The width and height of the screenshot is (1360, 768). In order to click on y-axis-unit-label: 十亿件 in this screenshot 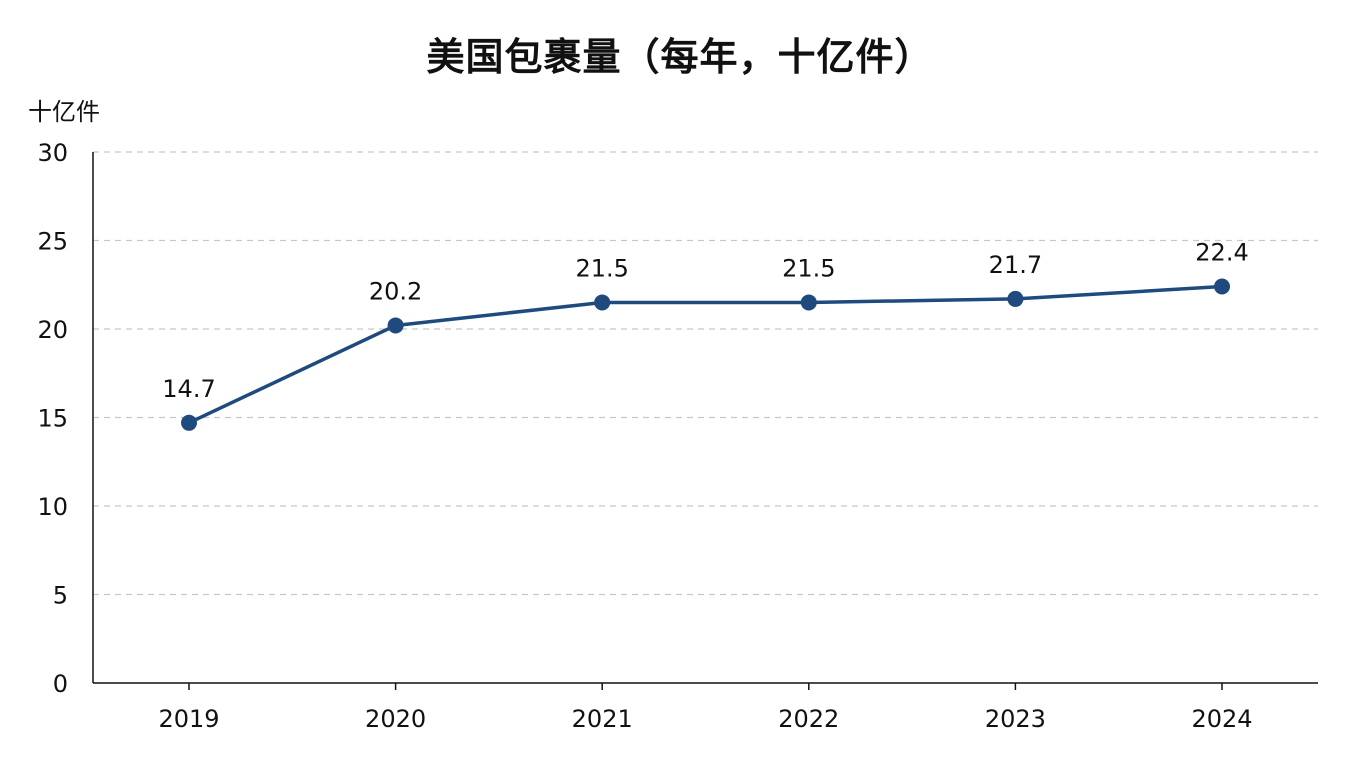, I will do `click(64, 112)`.